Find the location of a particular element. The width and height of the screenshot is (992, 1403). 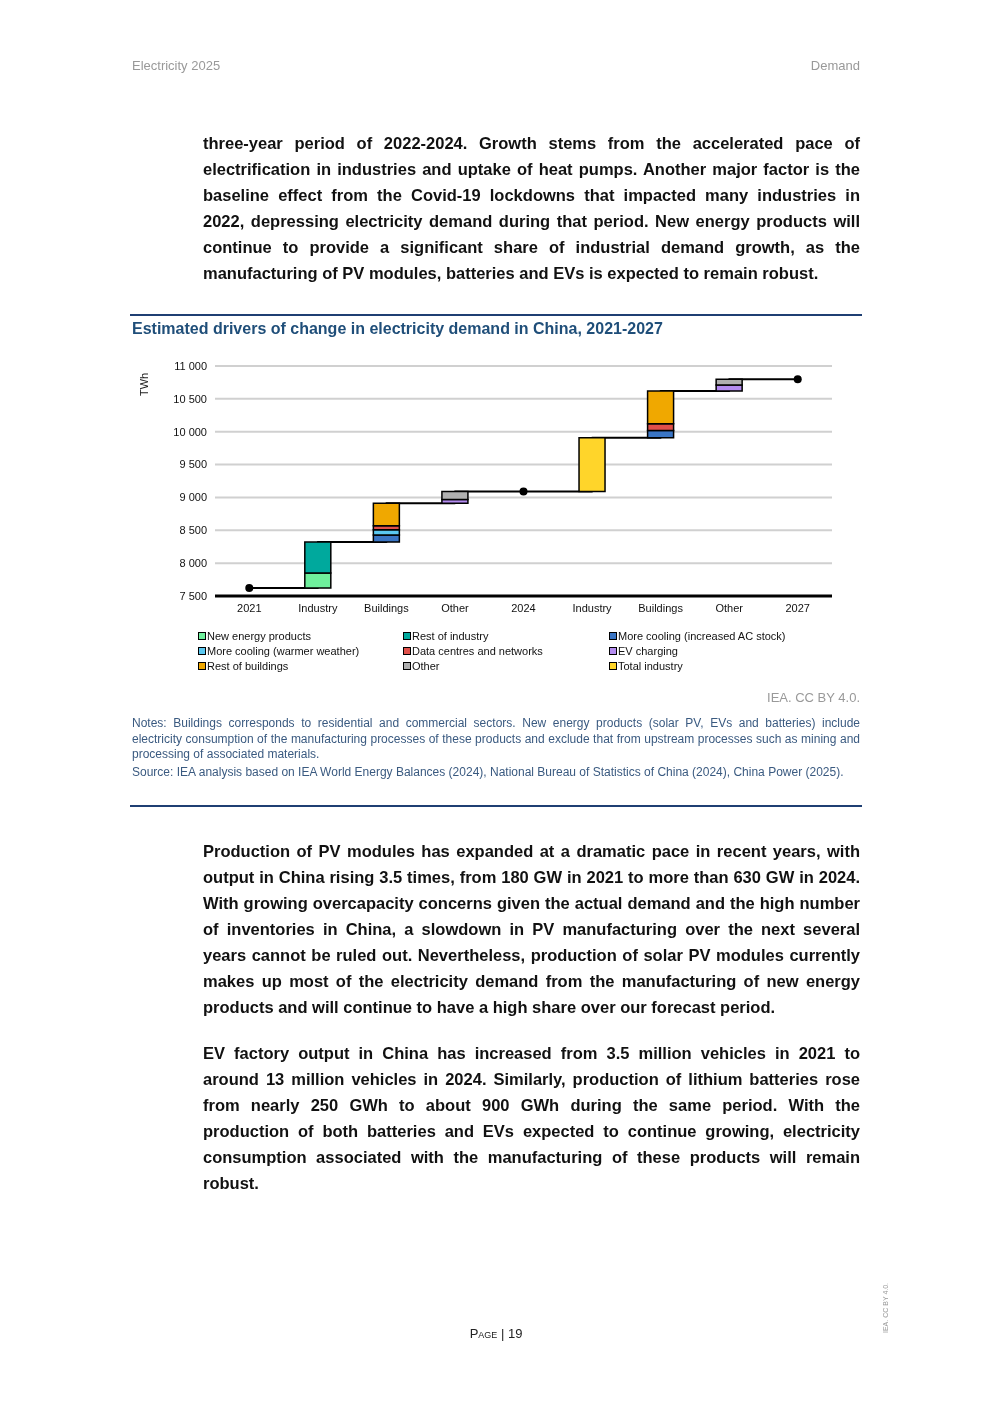

legend-label: Rest of industry is located at coordinates (450, 636).